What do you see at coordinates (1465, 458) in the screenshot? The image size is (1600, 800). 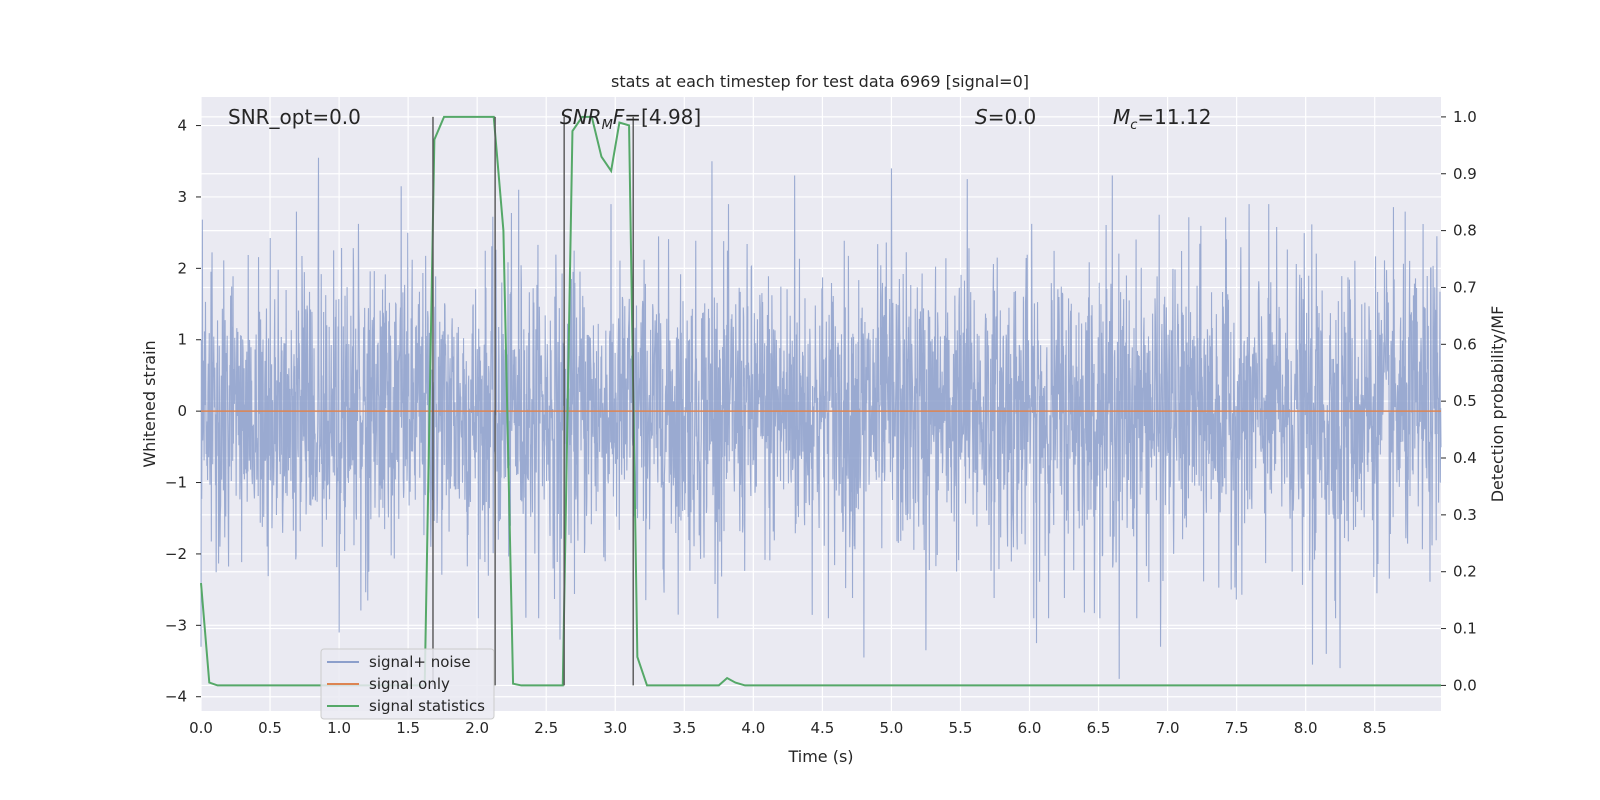 I see `y-right-tick-label: 0.4` at bounding box center [1465, 458].